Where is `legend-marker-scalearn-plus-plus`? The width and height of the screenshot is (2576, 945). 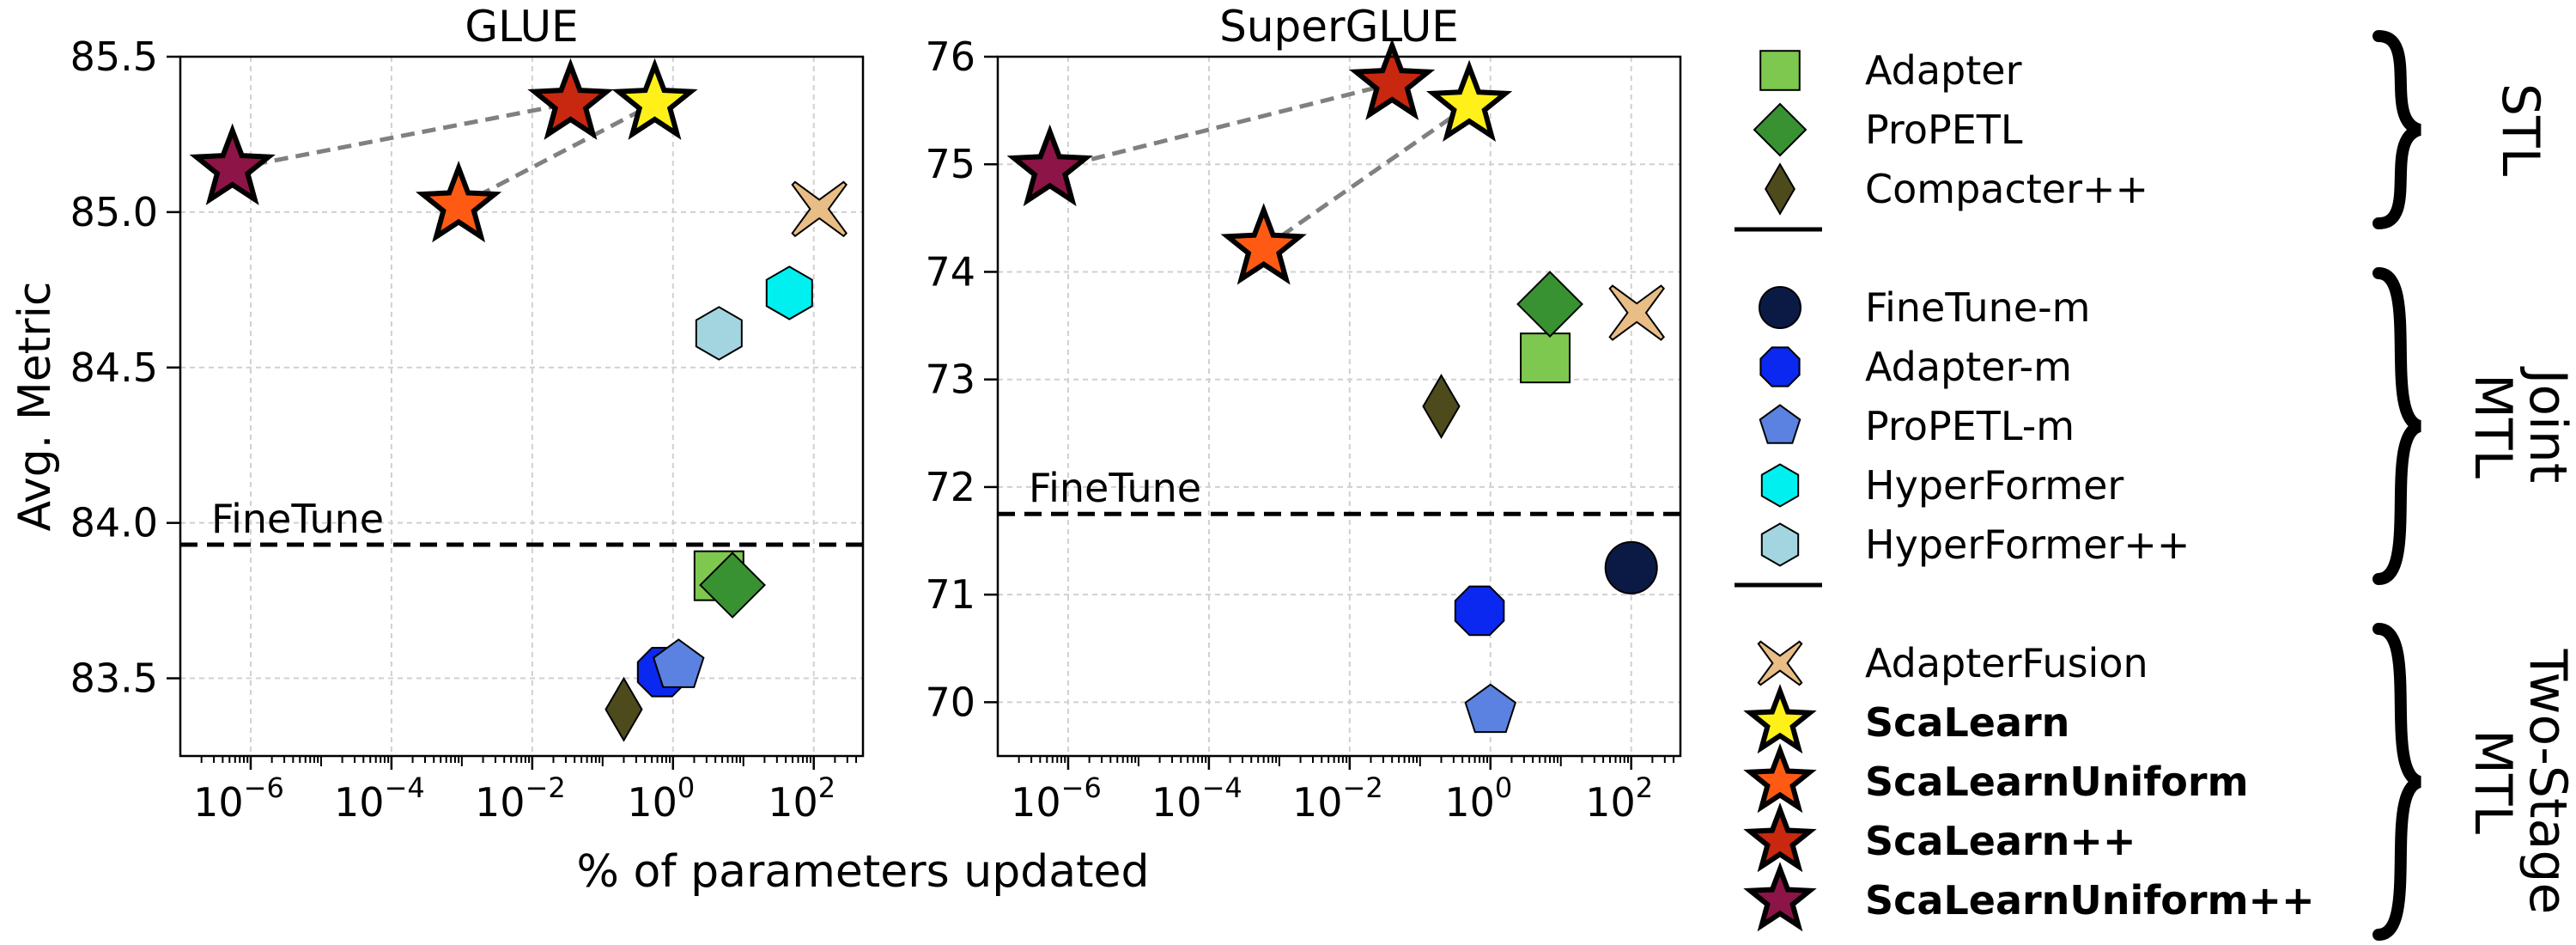 legend-marker-scalearn-plus-plus is located at coordinates (1780, 837).